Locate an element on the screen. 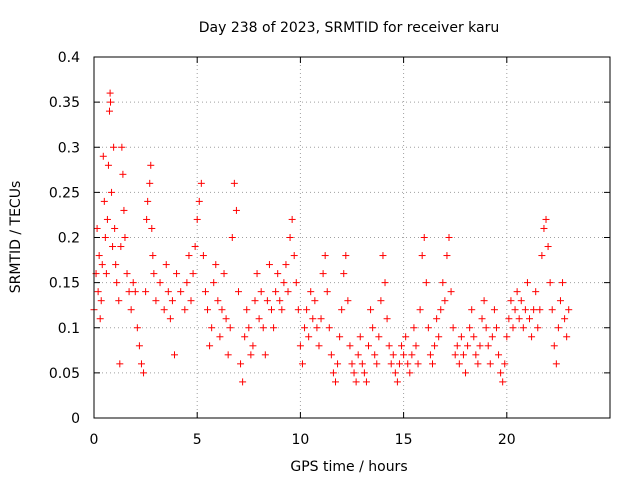 The width and height of the screenshot is (640, 480). y-tick-label: 0.1 is located at coordinates (69, 329).